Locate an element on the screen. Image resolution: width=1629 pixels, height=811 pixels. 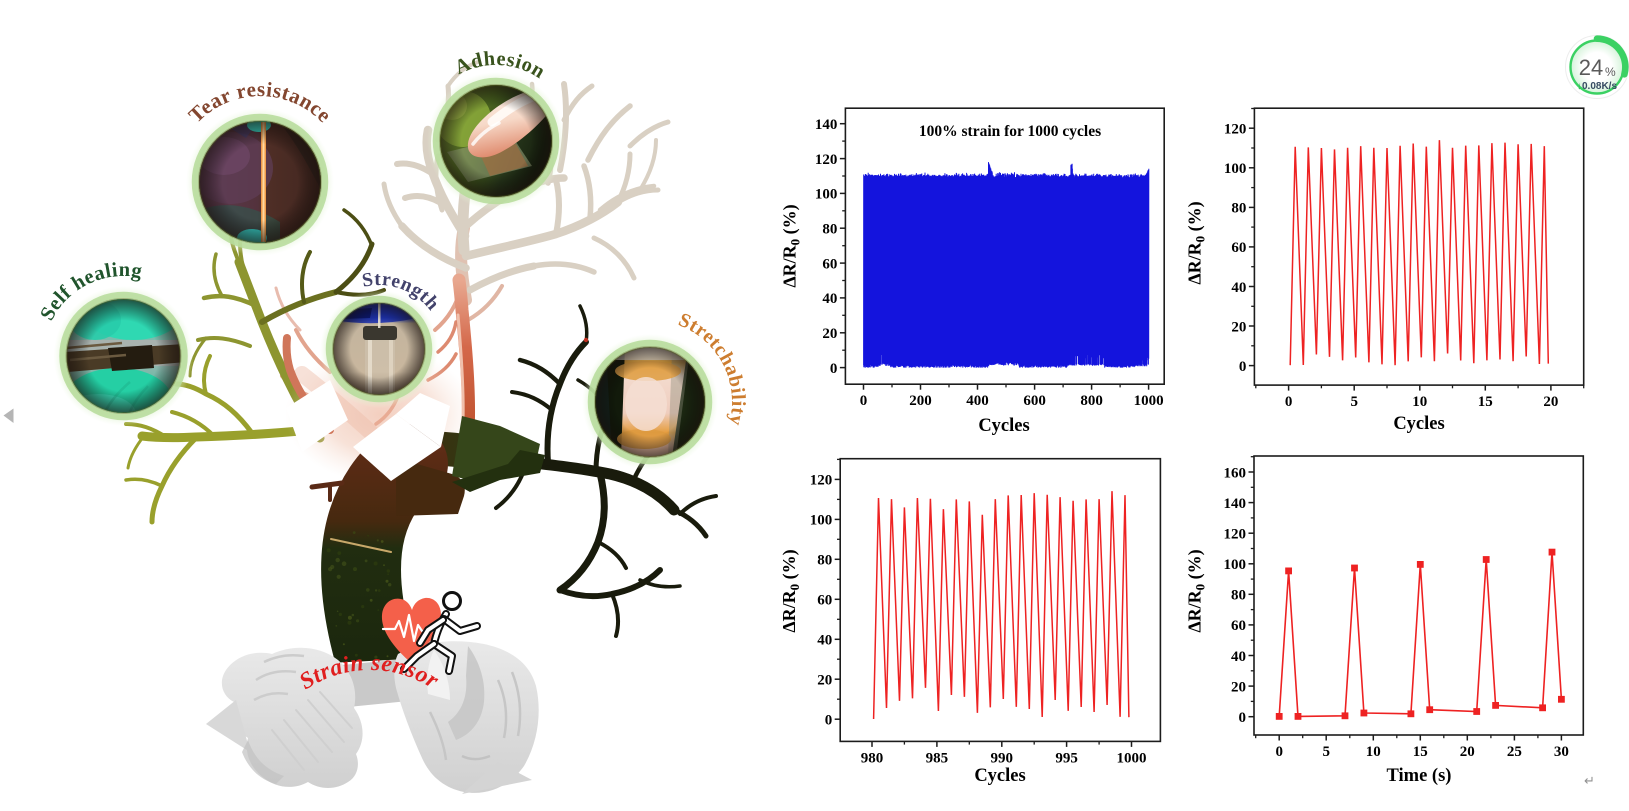
svg-text: 600 is located at coordinates (1034, 401).